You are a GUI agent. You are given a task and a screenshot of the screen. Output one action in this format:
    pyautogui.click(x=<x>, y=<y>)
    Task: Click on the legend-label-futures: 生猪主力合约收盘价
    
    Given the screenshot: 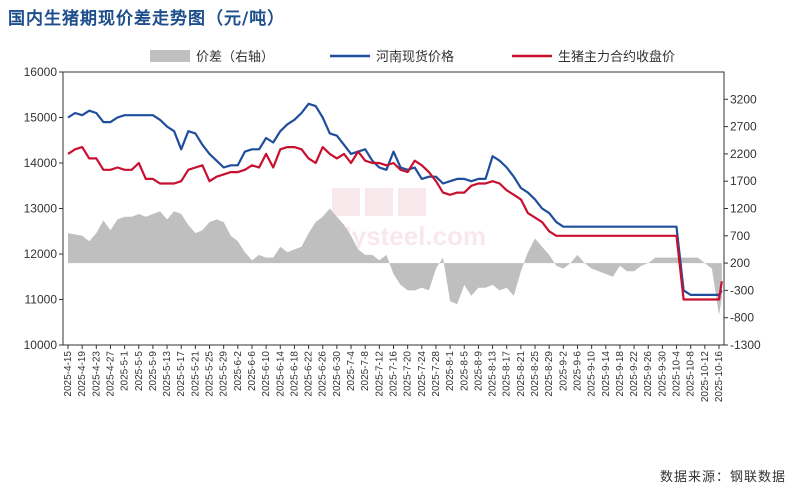 What is the action you would take?
    pyautogui.click(x=616, y=57)
    